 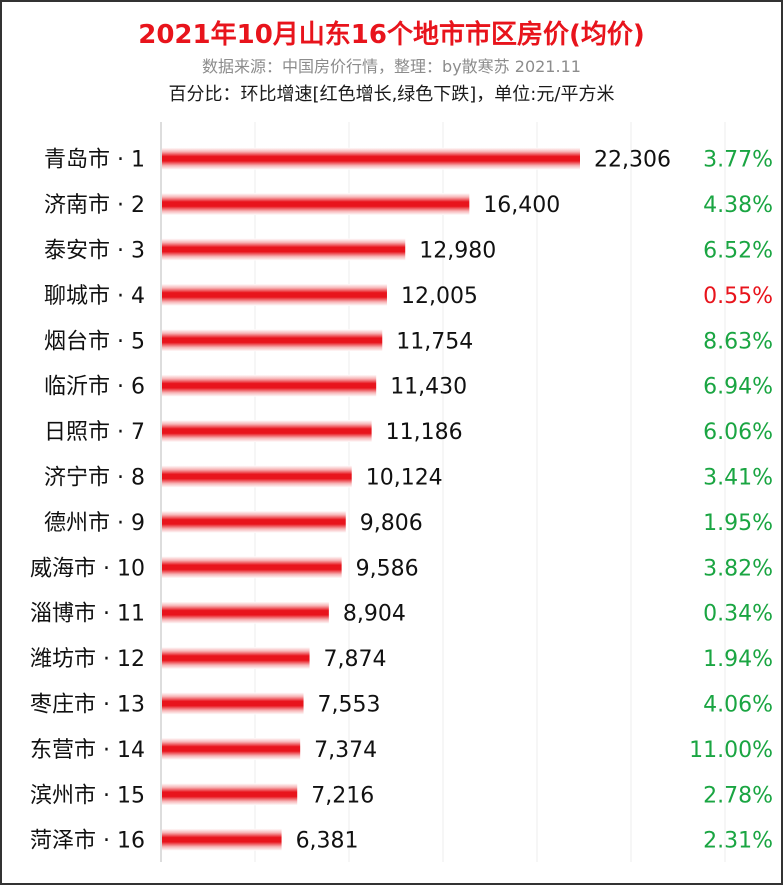 I want to click on category-label: 济南市 · 2, so click(x=94, y=205).